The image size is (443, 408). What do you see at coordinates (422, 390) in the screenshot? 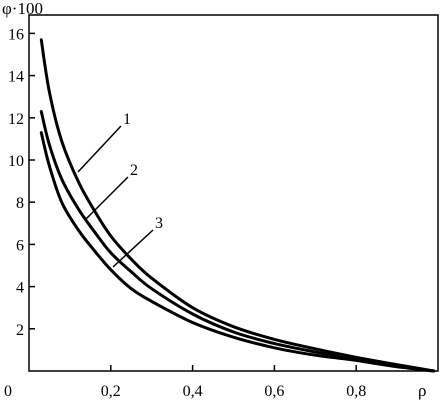
I see `x-axis-title: ρ` at bounding box center [422, 390].